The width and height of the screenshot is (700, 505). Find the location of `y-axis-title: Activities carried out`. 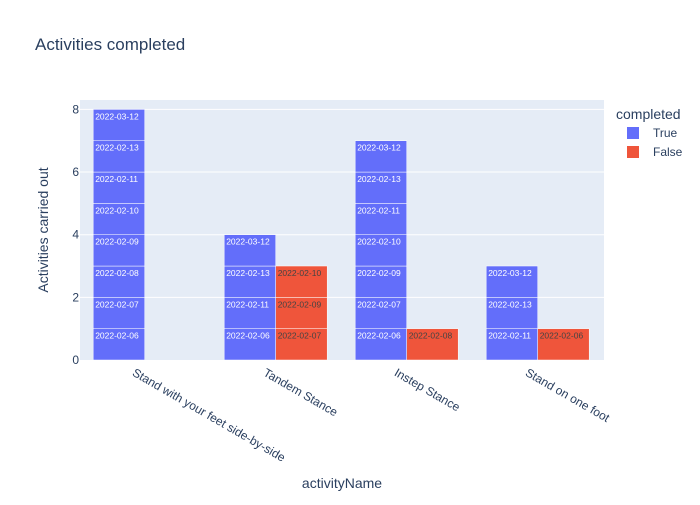

y-axis-title: Activities carried out is located at coordinates (43, 229).